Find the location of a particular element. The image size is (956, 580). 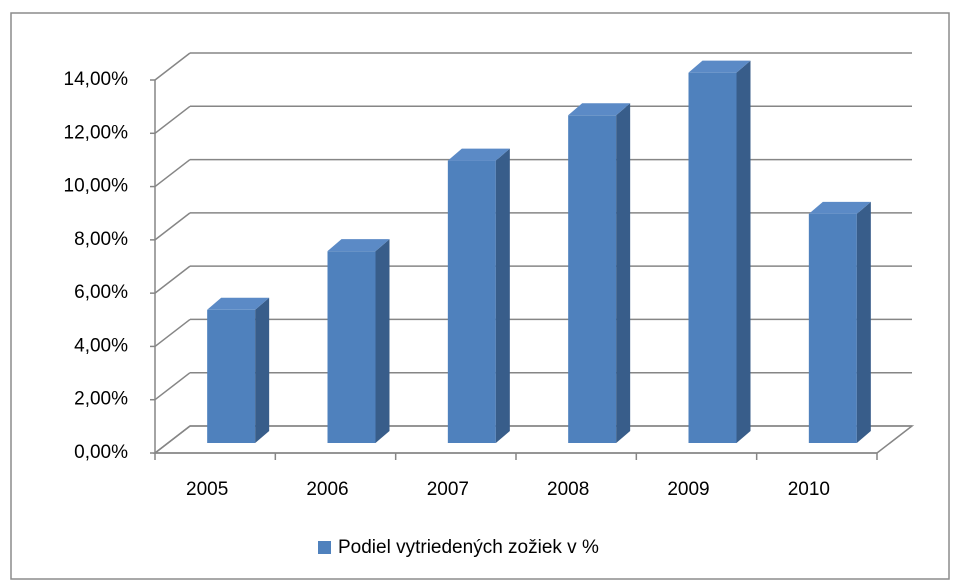

x-tick-label: 2009 is located at coordinates (688, 489).